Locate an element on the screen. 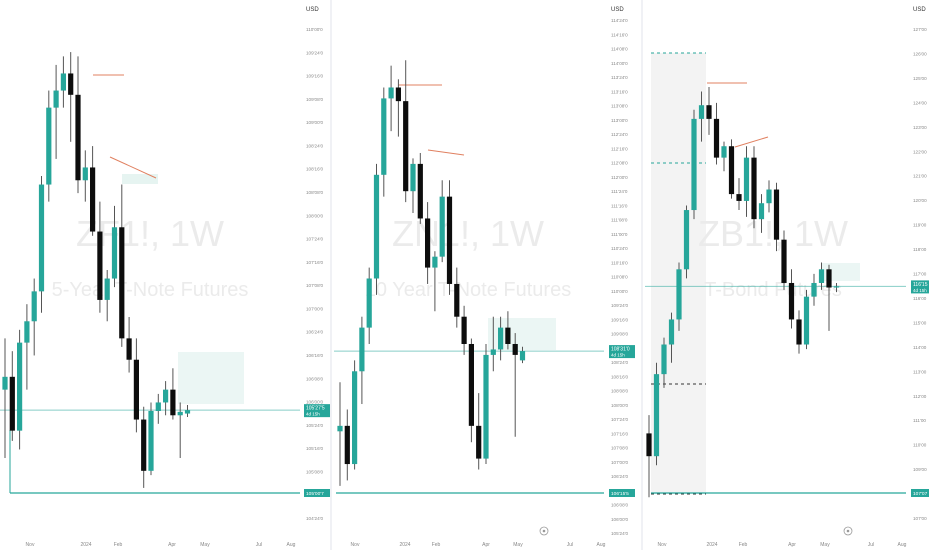 The width and height of the screenshot is (932, 550). price-tag-value: 116'15 is located at coordinates (920, 285).